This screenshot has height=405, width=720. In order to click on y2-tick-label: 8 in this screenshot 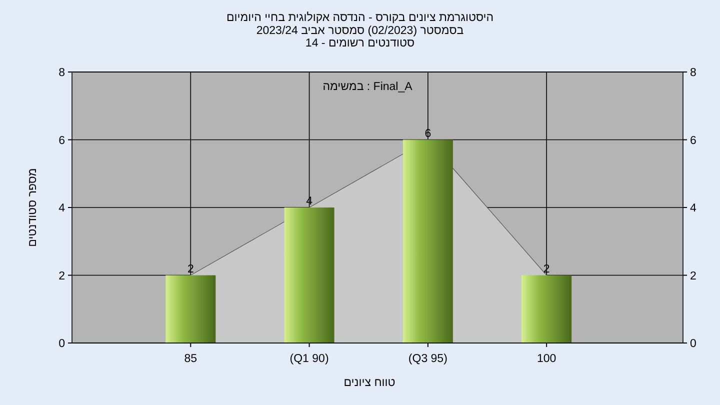, I will do `click(693, 73)`.